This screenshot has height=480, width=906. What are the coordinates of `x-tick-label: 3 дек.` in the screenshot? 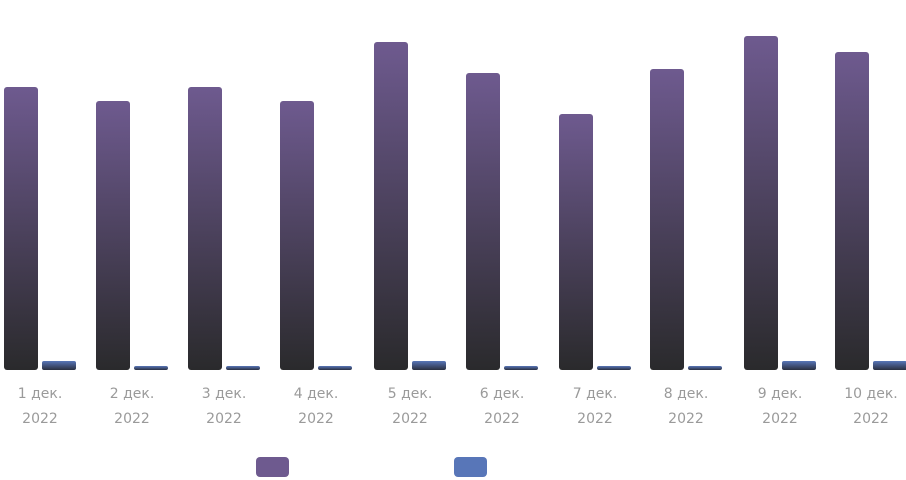 It's located at (224, 394).